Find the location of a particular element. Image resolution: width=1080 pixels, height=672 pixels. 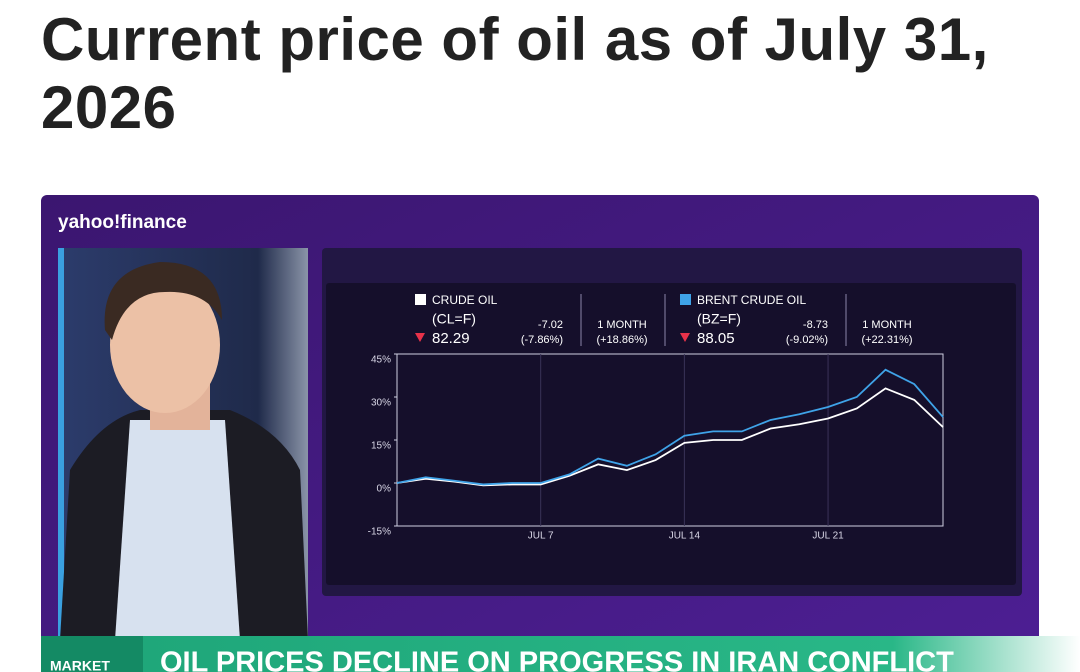

presenter-face is located at coordinates (165, 345).